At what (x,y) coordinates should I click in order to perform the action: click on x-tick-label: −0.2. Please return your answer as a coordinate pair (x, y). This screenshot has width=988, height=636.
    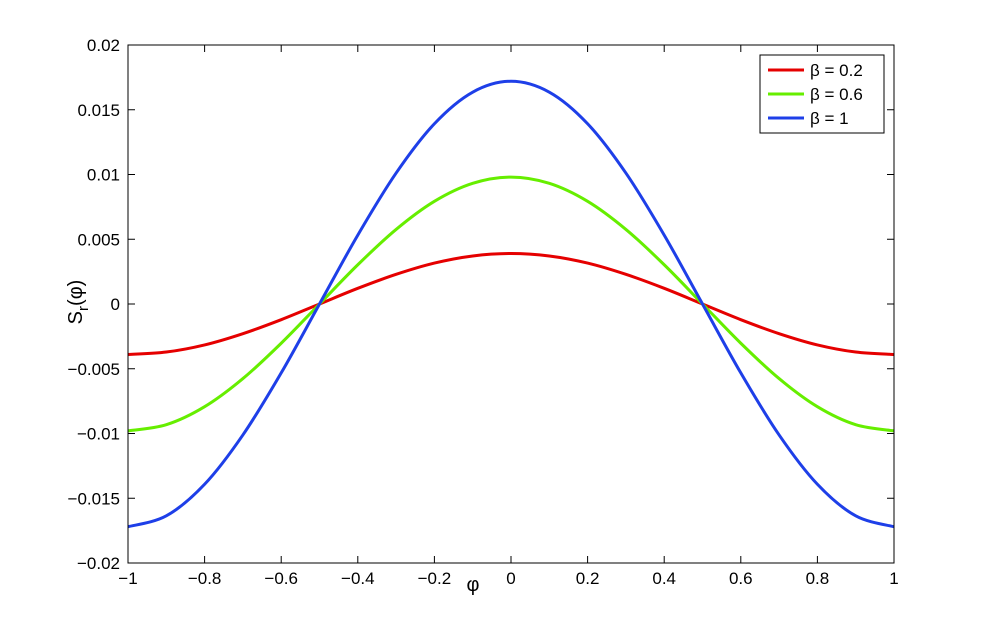
    Looking at the image, I should click on (435, 578).